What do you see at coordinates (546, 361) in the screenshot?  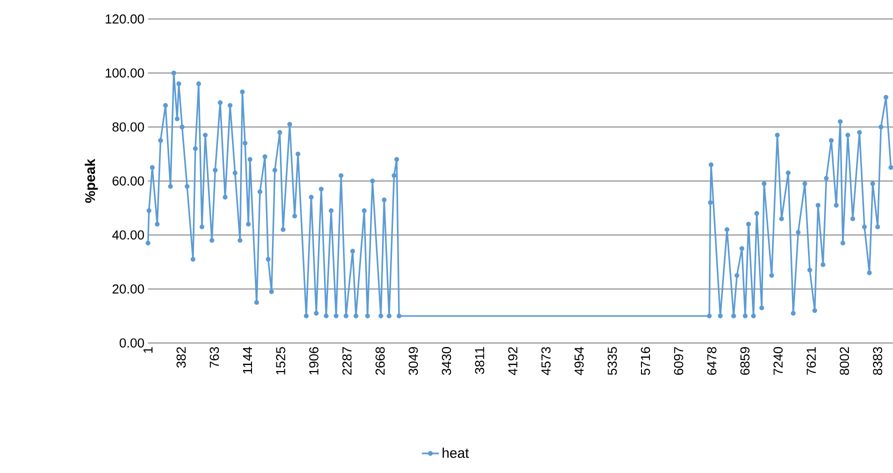 I see `x-tick-label: 4573` at bounding box center [546, 361].